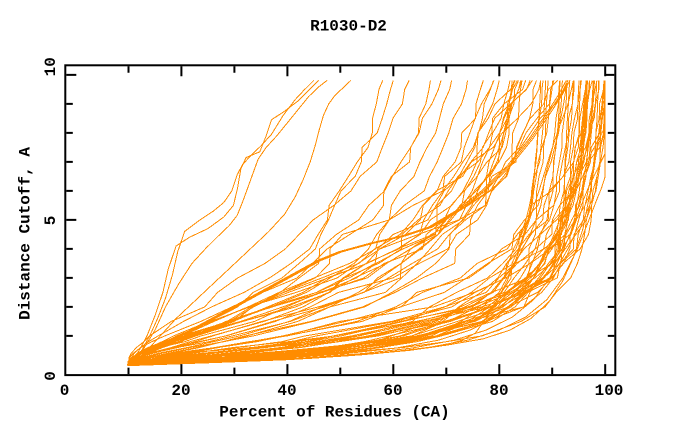  Describe the element at coordinates (286, 391) in the screenshot. I see `svg-text: 40` at that location.